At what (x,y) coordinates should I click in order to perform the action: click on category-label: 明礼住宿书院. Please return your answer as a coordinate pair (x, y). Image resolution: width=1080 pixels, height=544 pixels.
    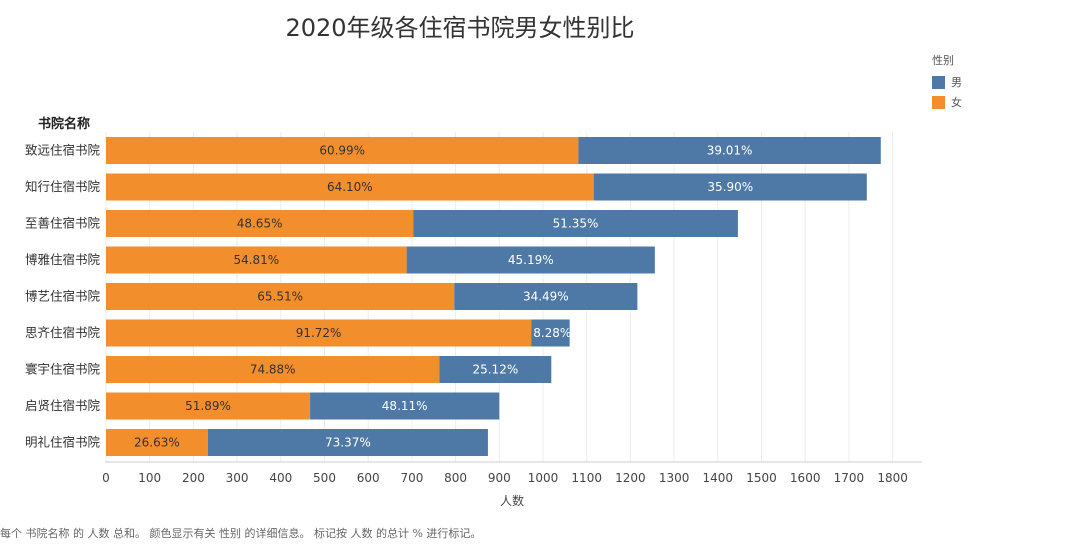
    Looking at the image, I should click on (63, 442).